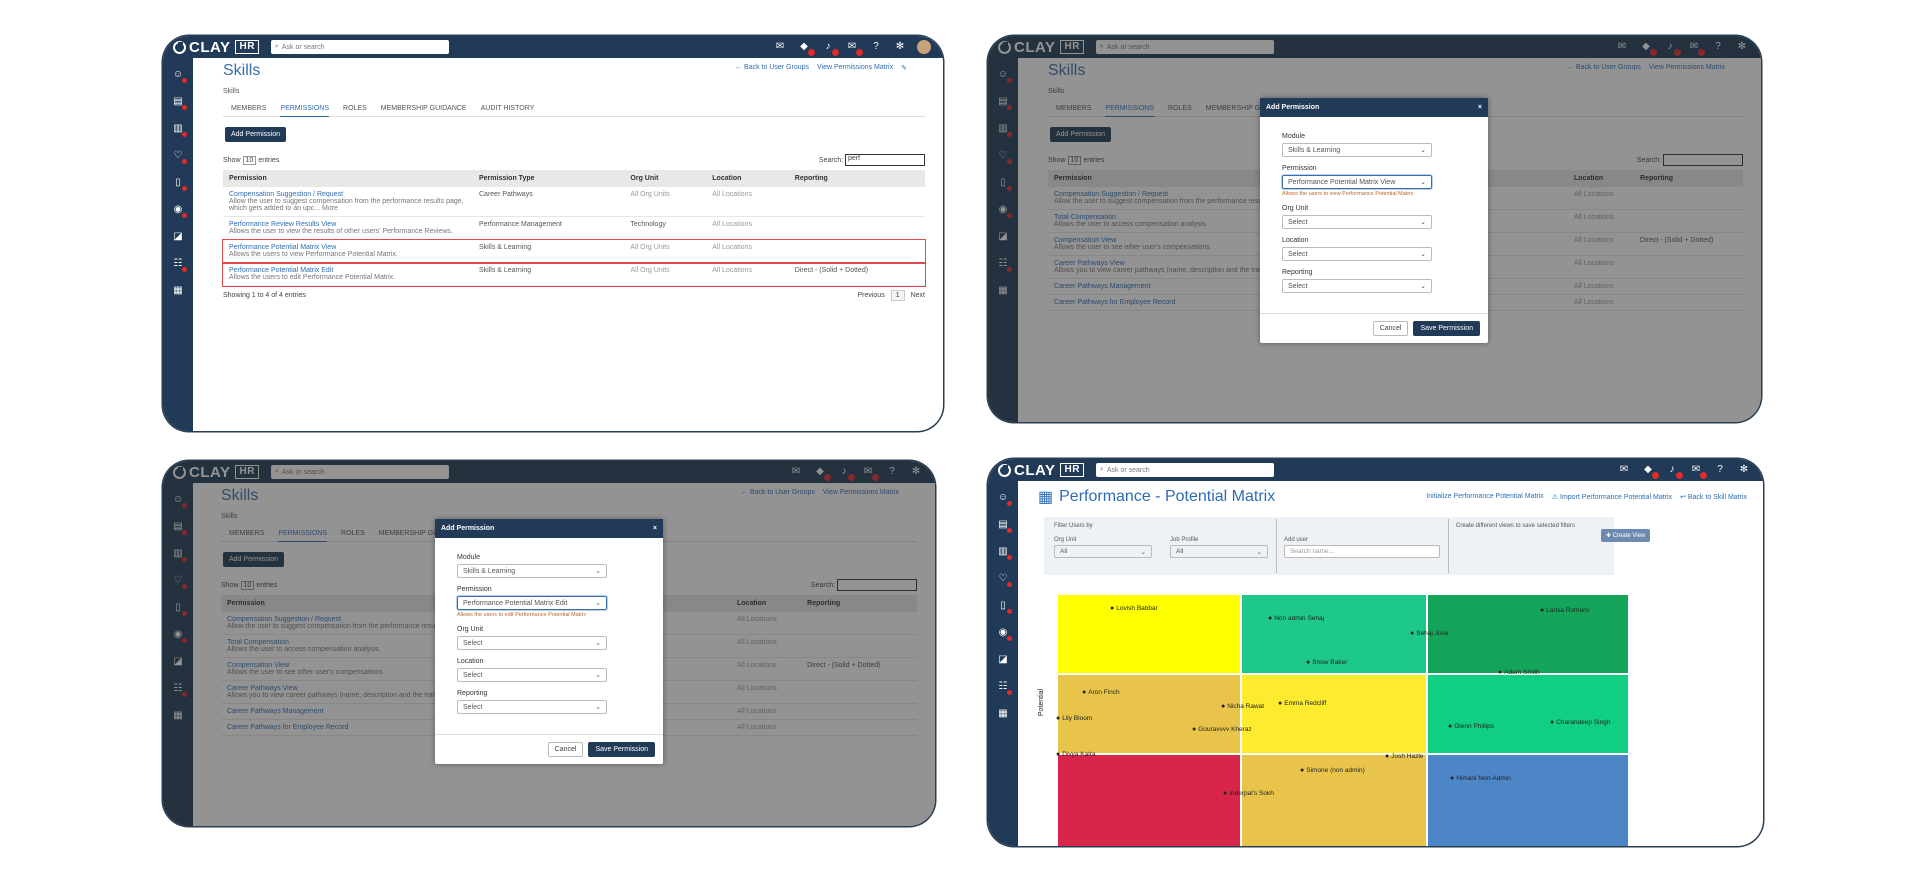 The width and height of the screenshot is (1920, 884). I want to click on page-1-button: 1, so click(897, 295).